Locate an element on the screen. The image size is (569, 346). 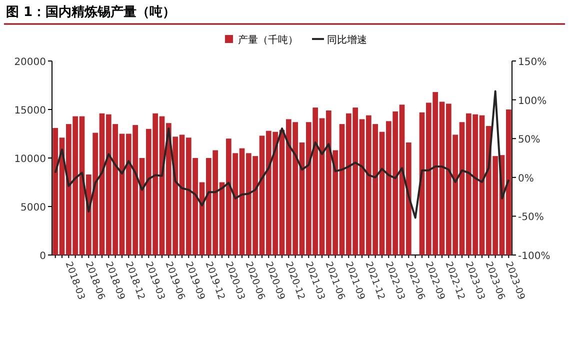
legend-label: 产量（千吨） is located at coordinates (268, 40).